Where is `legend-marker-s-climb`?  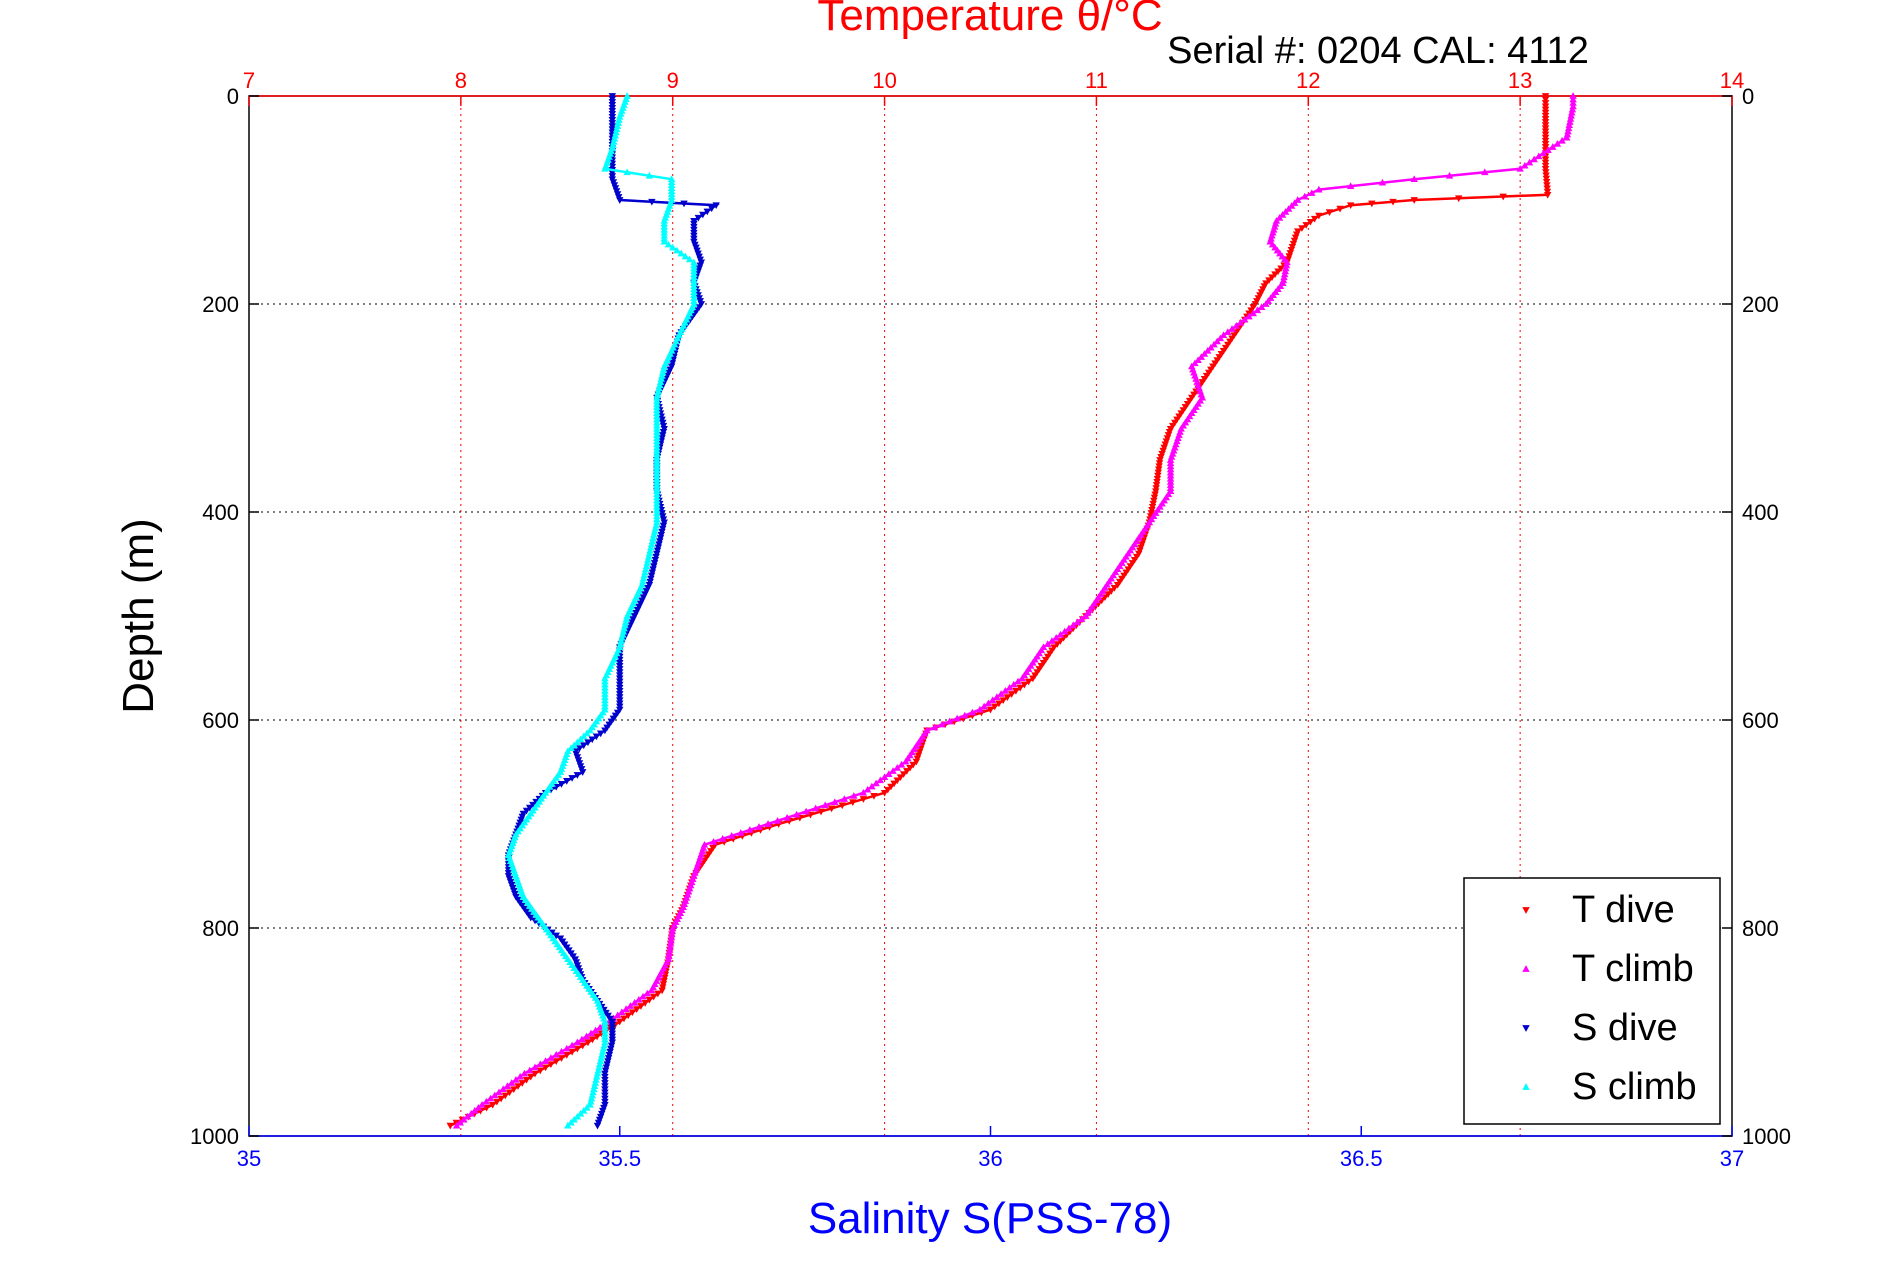 legend-marker-s-climb is located at coordinates (1526, 1086).